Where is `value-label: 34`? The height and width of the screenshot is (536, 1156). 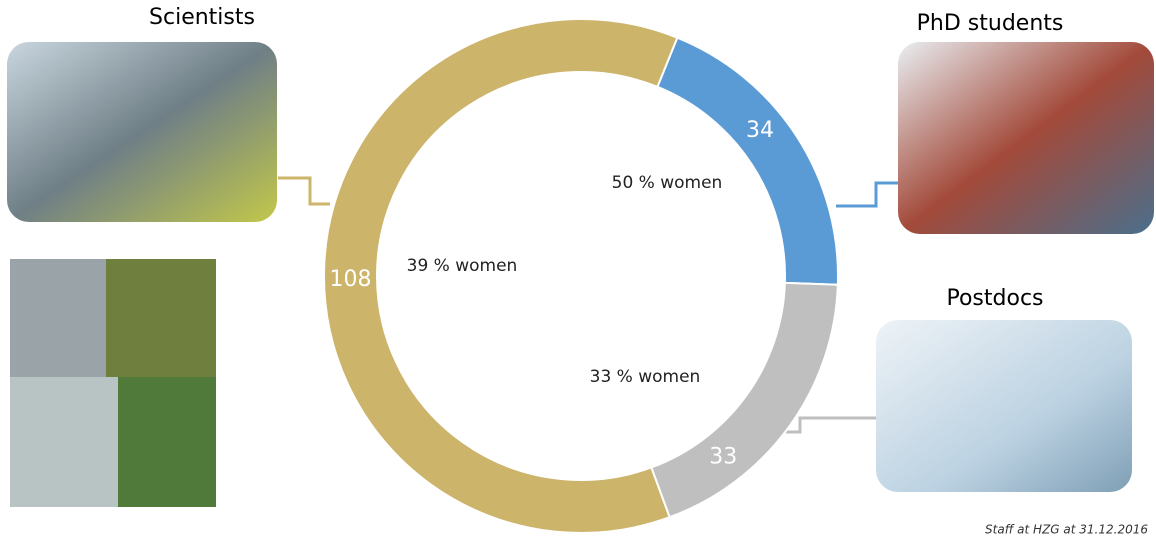
value-label: 34 is located at coordinates (760, 130).